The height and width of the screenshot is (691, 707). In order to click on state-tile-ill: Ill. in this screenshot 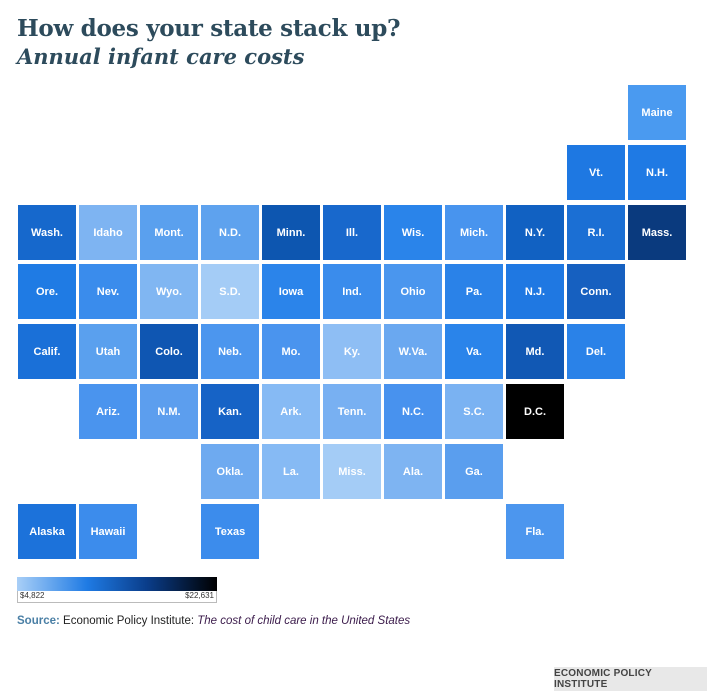, I will do `click(352, 232)`.